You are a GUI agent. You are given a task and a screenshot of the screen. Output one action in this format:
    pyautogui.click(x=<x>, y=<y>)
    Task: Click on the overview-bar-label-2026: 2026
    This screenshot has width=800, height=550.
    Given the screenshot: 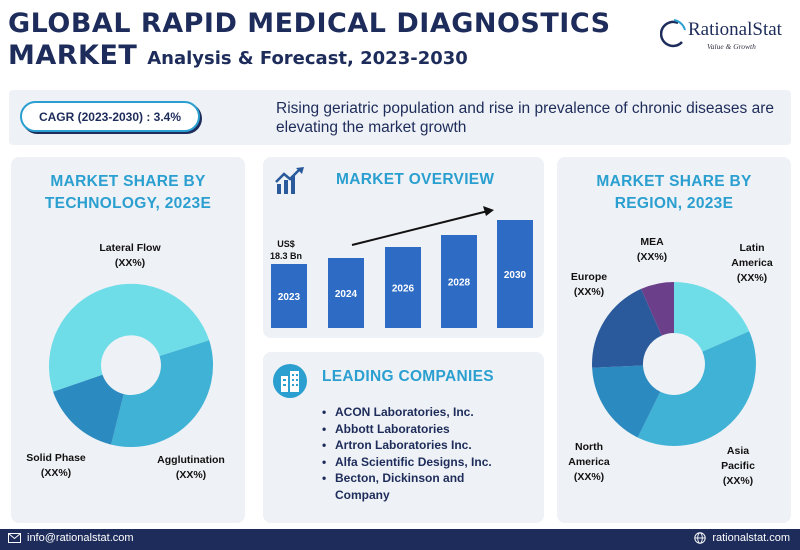 What is the action you would take?
    pyautogui.click(x=403, y=289)
    